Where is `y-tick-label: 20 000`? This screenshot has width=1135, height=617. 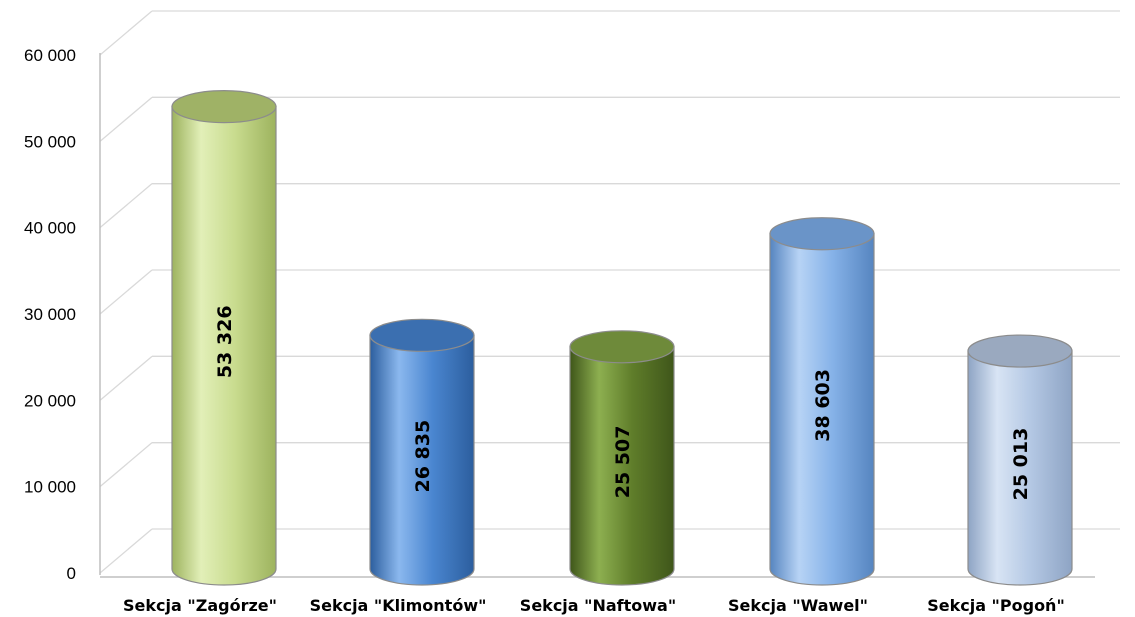
y-tick-label: 20 000 is located at coordinates (50, 400).